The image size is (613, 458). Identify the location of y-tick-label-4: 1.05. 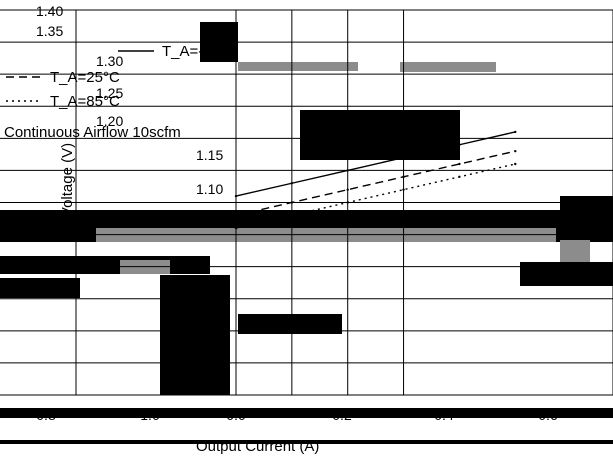
(209, 219).